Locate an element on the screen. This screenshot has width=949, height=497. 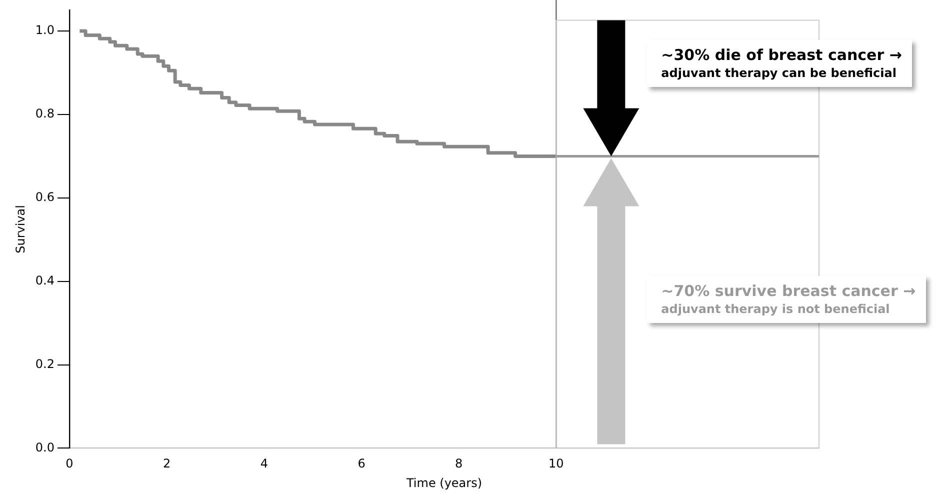
x-axis-title: Time (years) is located at coordinates (443, 483).